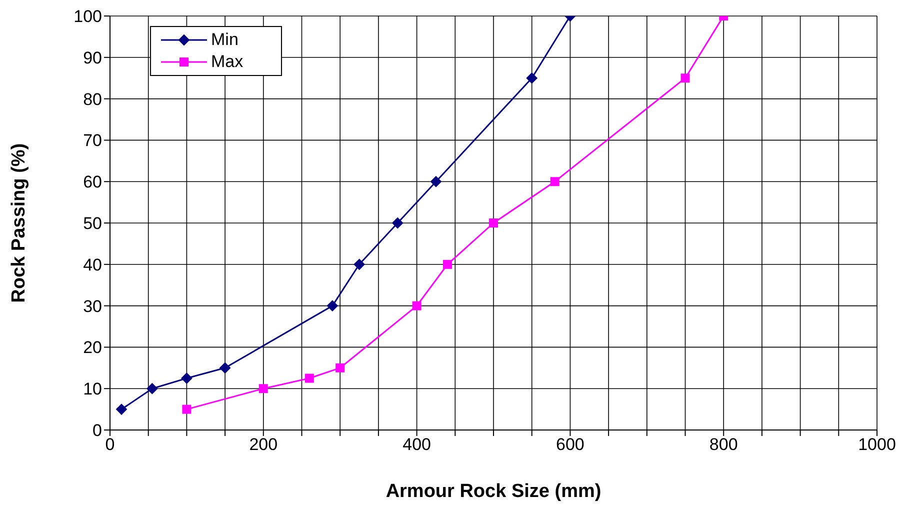  What do you see at coordinates (92, 58) in the screenshot?
I see `y-tick-label: 90` at bounding box center [92, 58].